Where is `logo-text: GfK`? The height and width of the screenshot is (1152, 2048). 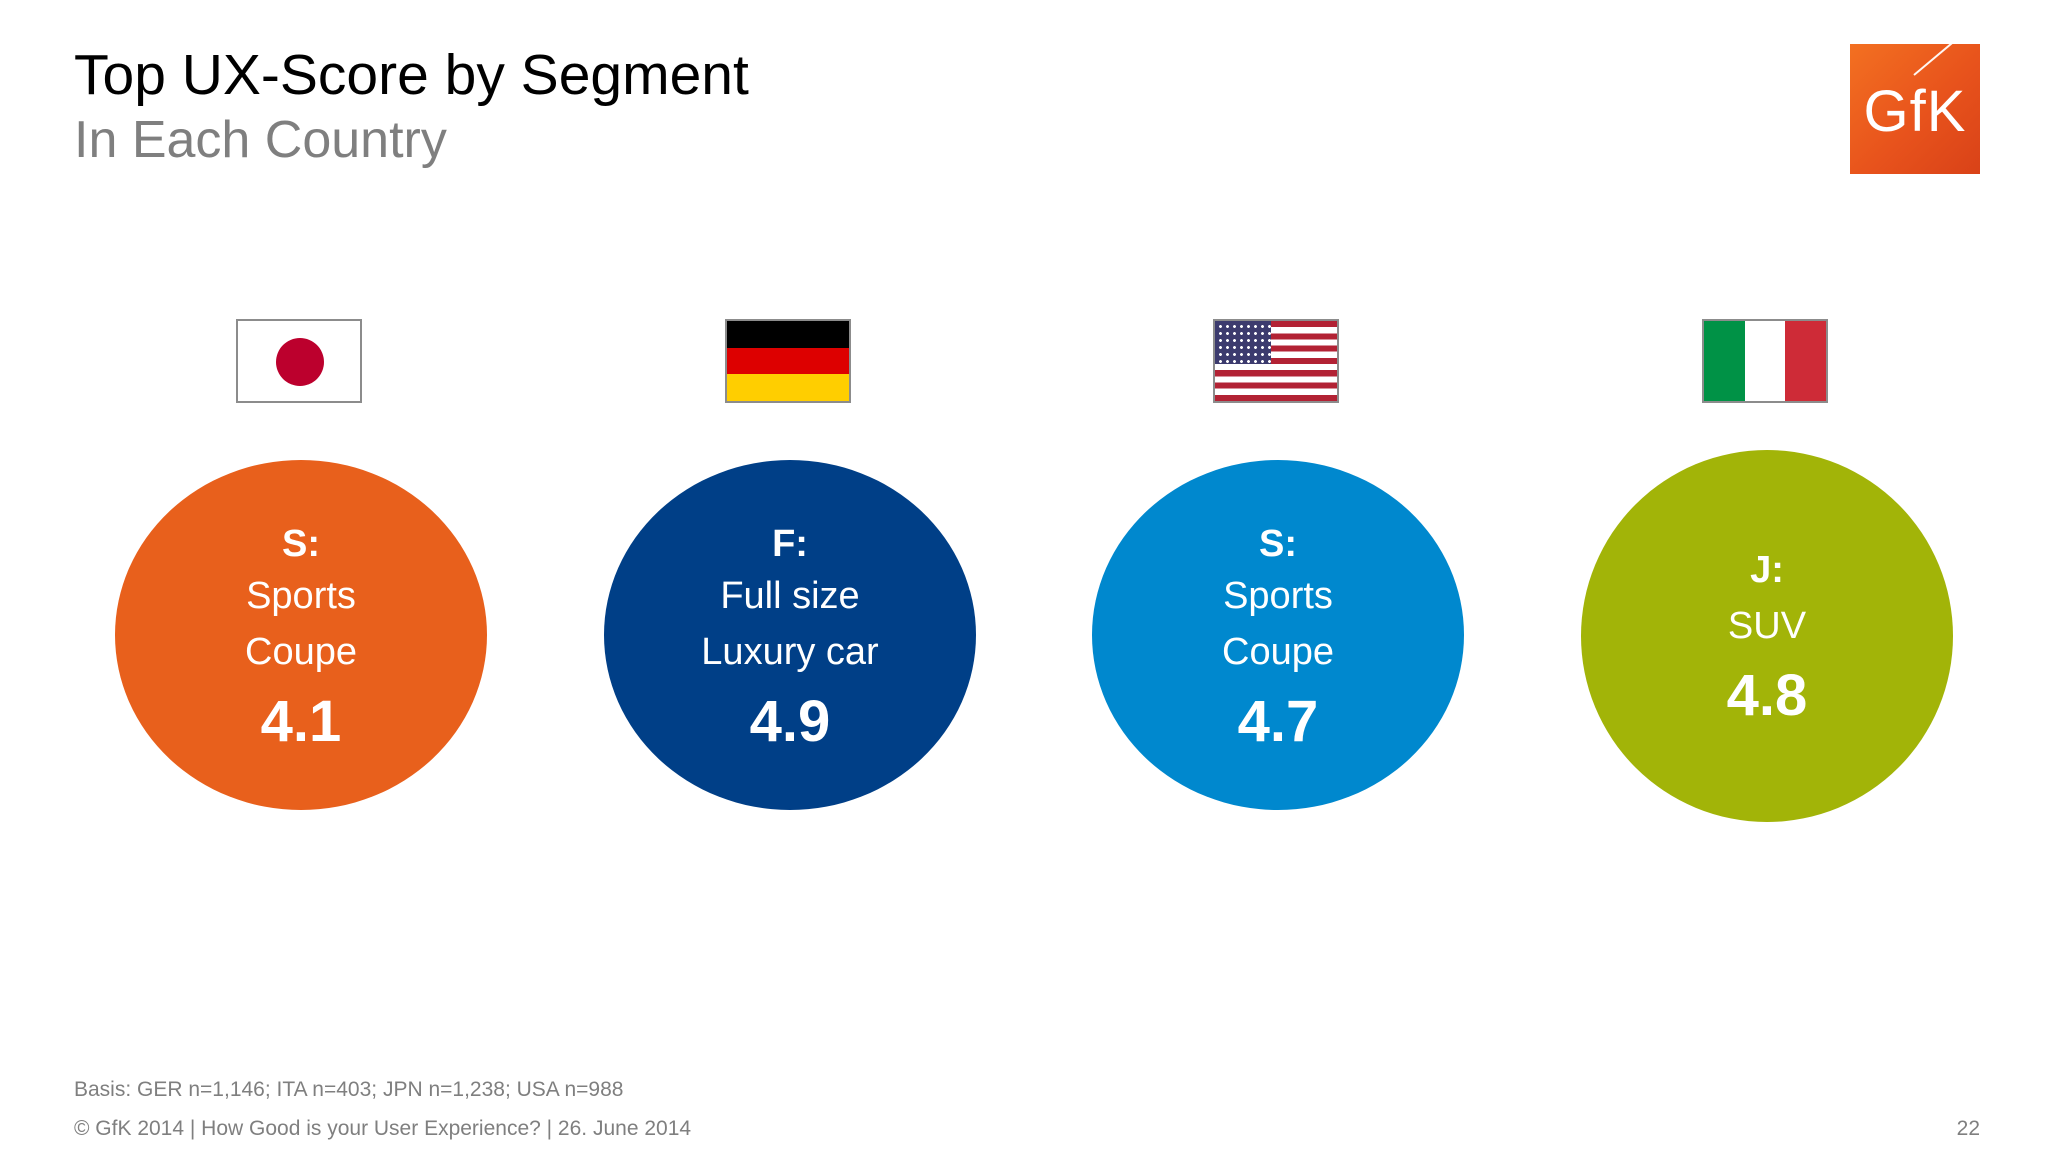
logo-text: GfK is located at coordinates (1915, 111).